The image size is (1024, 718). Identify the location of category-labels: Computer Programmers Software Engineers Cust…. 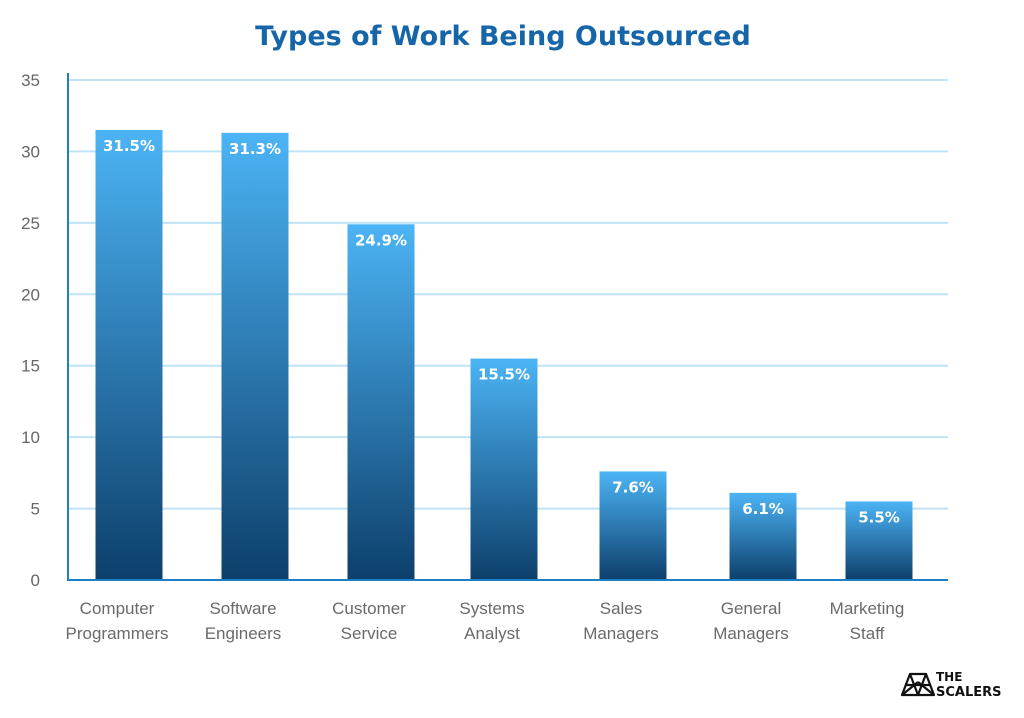
(485, 621).